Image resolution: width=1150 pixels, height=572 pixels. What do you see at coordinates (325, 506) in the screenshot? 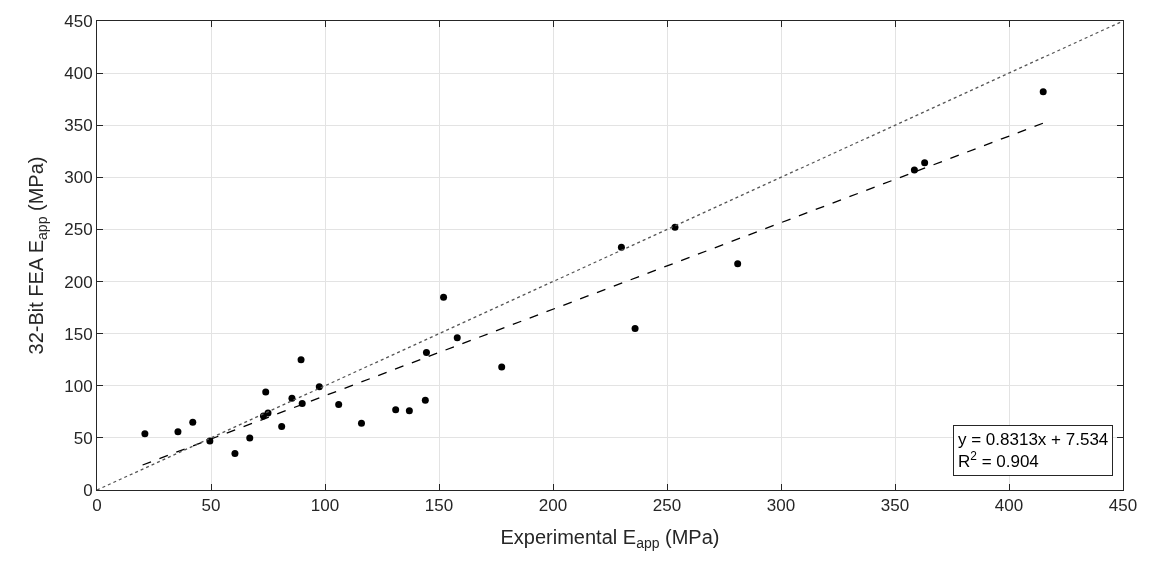
I see `x-tick-label: 100` at bounding box center [325, 506].